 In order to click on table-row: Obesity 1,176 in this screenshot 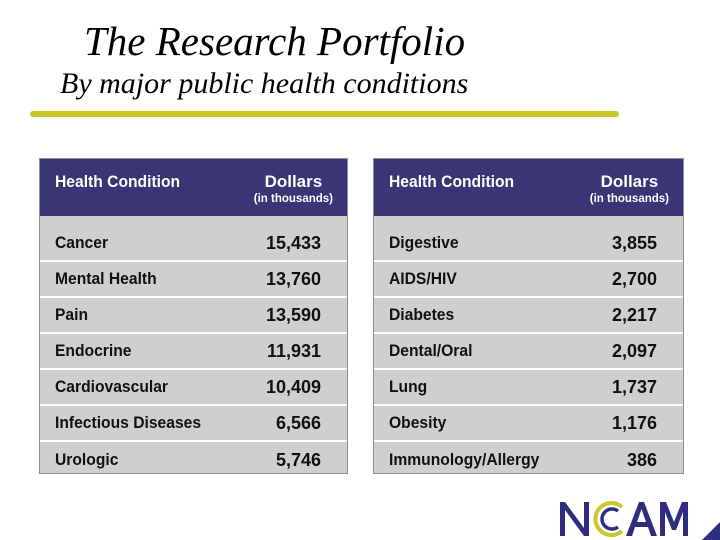, I will do `click(528, 424)`.